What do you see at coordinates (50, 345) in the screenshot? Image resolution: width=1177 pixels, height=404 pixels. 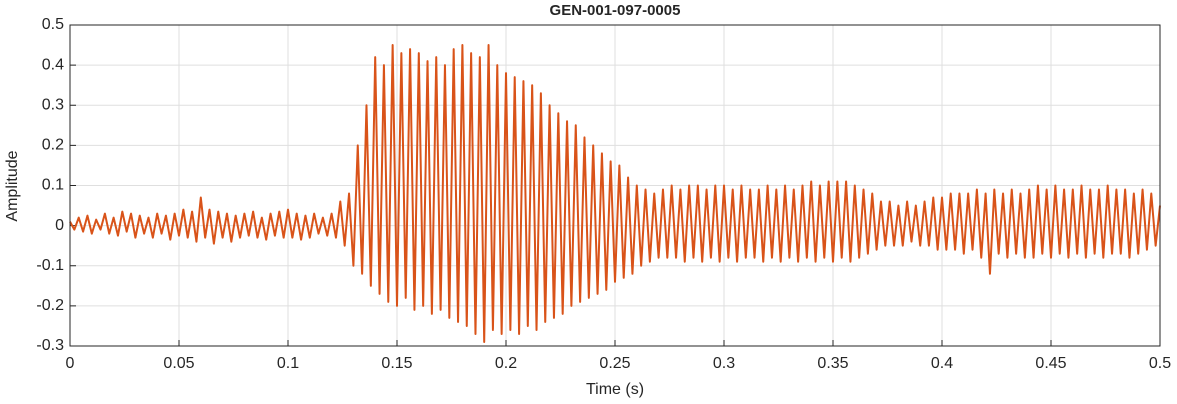 I see `y-tick-label: -0.3` at bounding box center [50, 345].